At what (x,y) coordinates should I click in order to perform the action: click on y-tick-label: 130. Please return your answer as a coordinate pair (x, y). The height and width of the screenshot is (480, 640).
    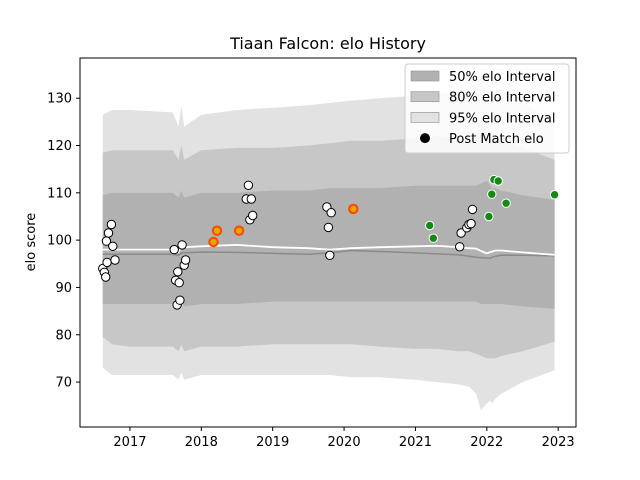
    Looking at the image, I should click on (59, 99).